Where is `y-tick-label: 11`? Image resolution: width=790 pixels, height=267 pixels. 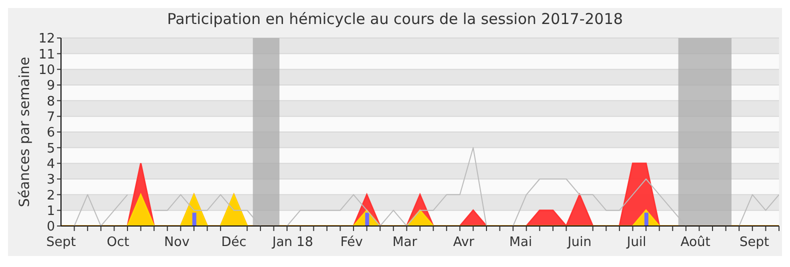 y-tick-label: 11 is located at coordinates (46, 54).